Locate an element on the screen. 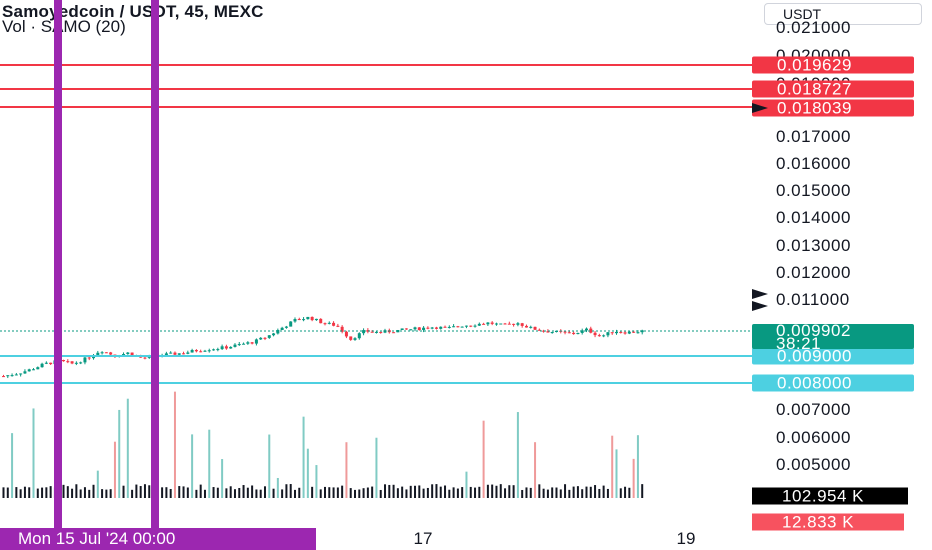 The height and width of the screenshot is (550, 932). line-price-badge-4: 0.009000 is located at coordinates (833, 356).